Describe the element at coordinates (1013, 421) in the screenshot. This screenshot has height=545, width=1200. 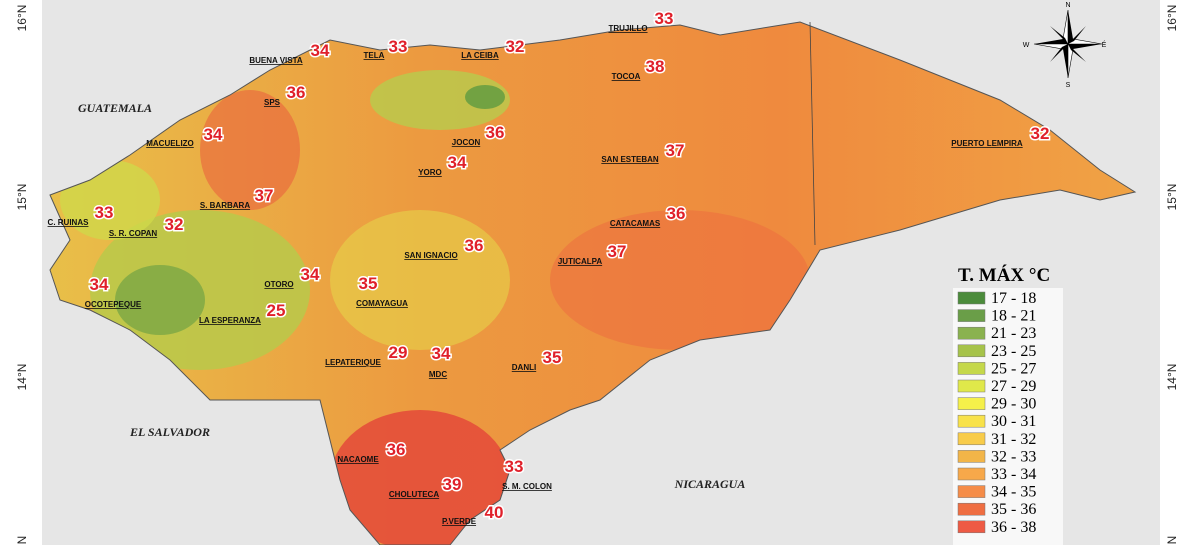
I see `legend-label: 30 - 31` at that location.